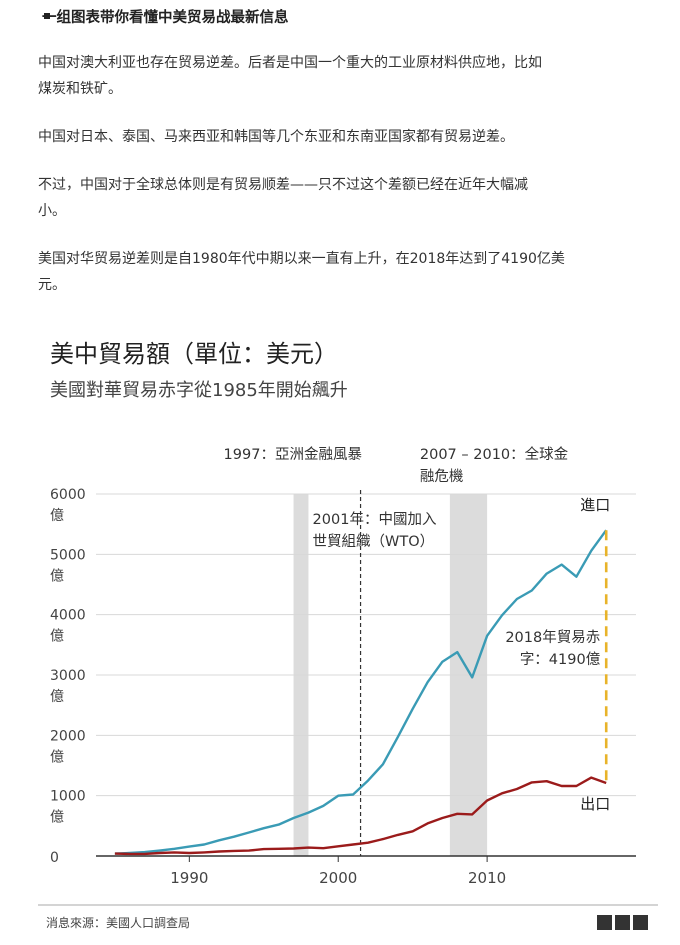 The image size is (680, 945). I want to click on bbc-logo, so click(622, 922).